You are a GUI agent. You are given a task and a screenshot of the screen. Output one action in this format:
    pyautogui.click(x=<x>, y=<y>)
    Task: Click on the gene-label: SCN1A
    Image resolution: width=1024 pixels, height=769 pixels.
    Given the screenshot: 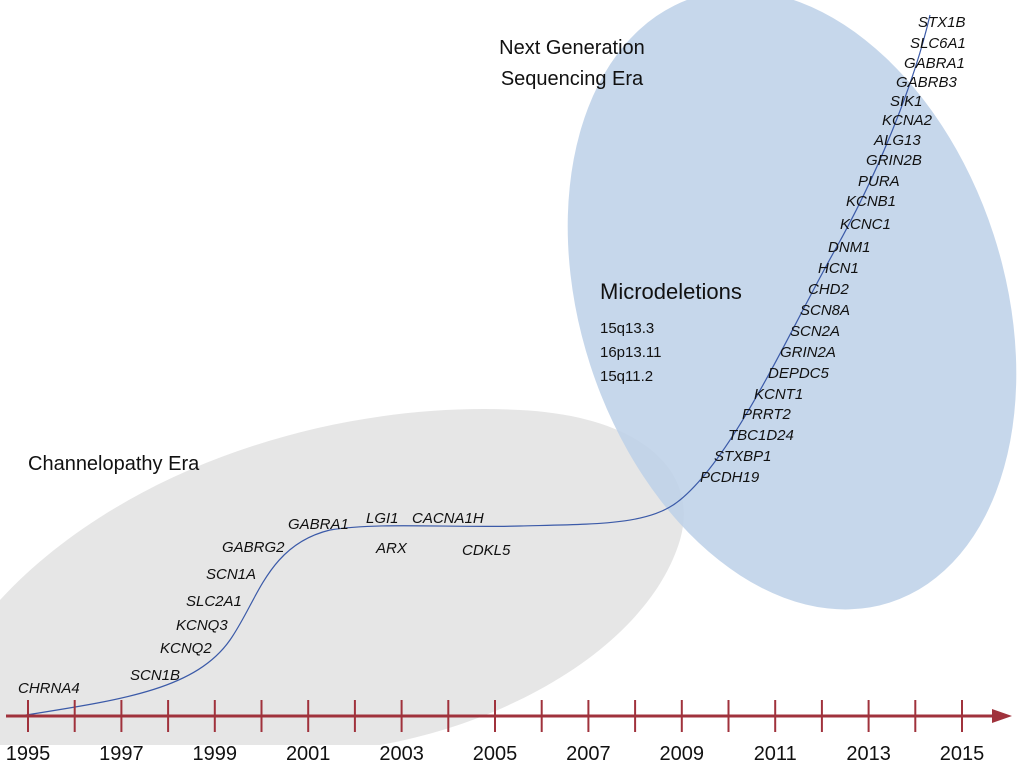 What is the action you would take?
    pyautogui.click(x=231, y=574)
    